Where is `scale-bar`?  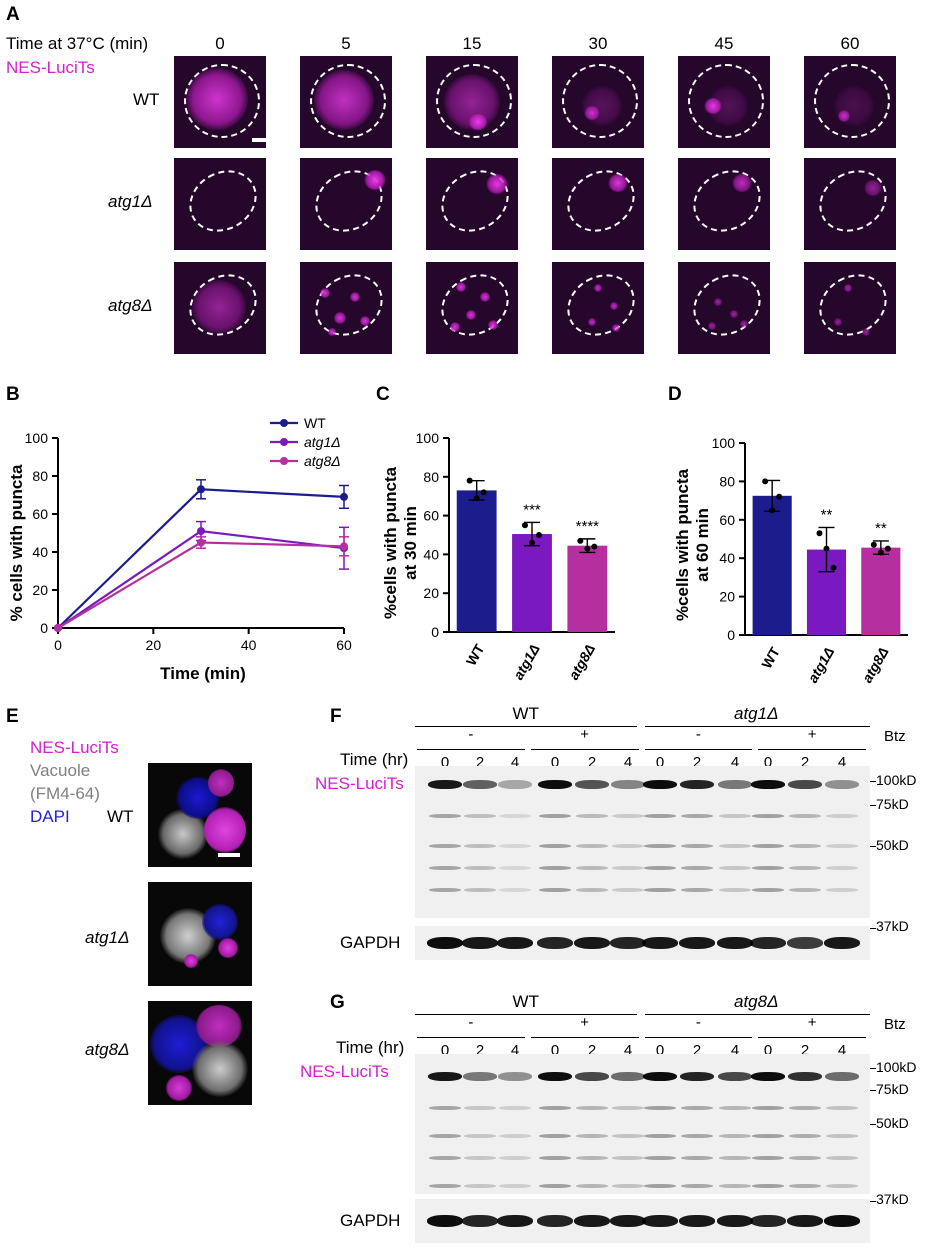
scale-bar is located at coordinates (229, 855).